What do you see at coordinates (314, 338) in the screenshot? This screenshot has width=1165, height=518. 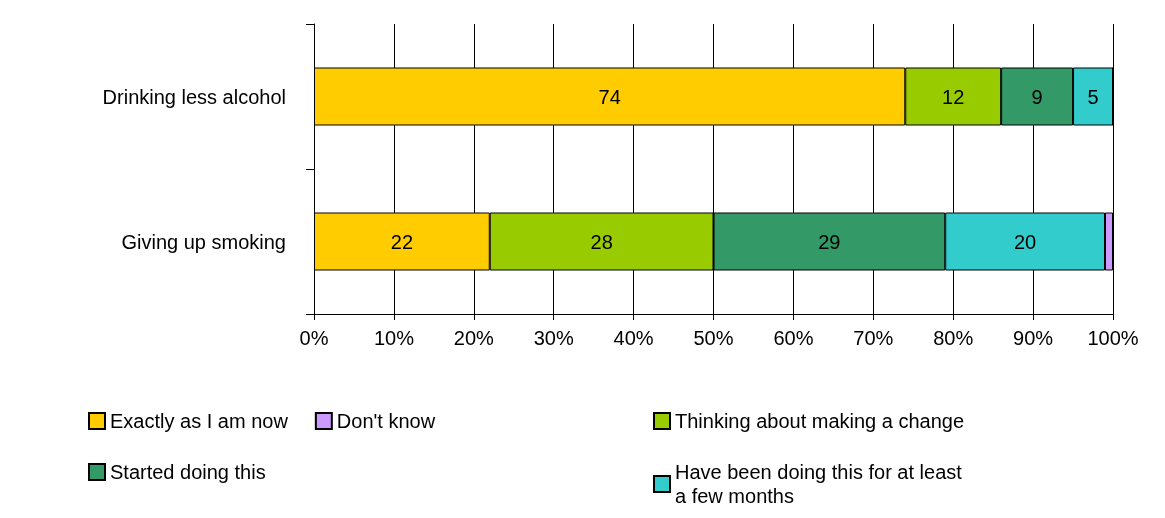 I see `x-tick-label: 0%` at bounding box center [314, 338].